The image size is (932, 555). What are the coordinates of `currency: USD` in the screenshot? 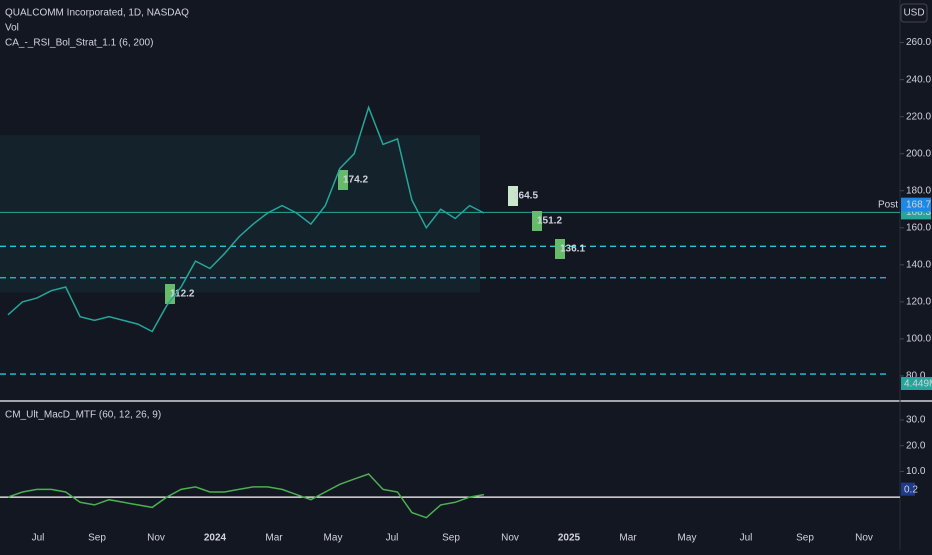 It's located at (913, 13).